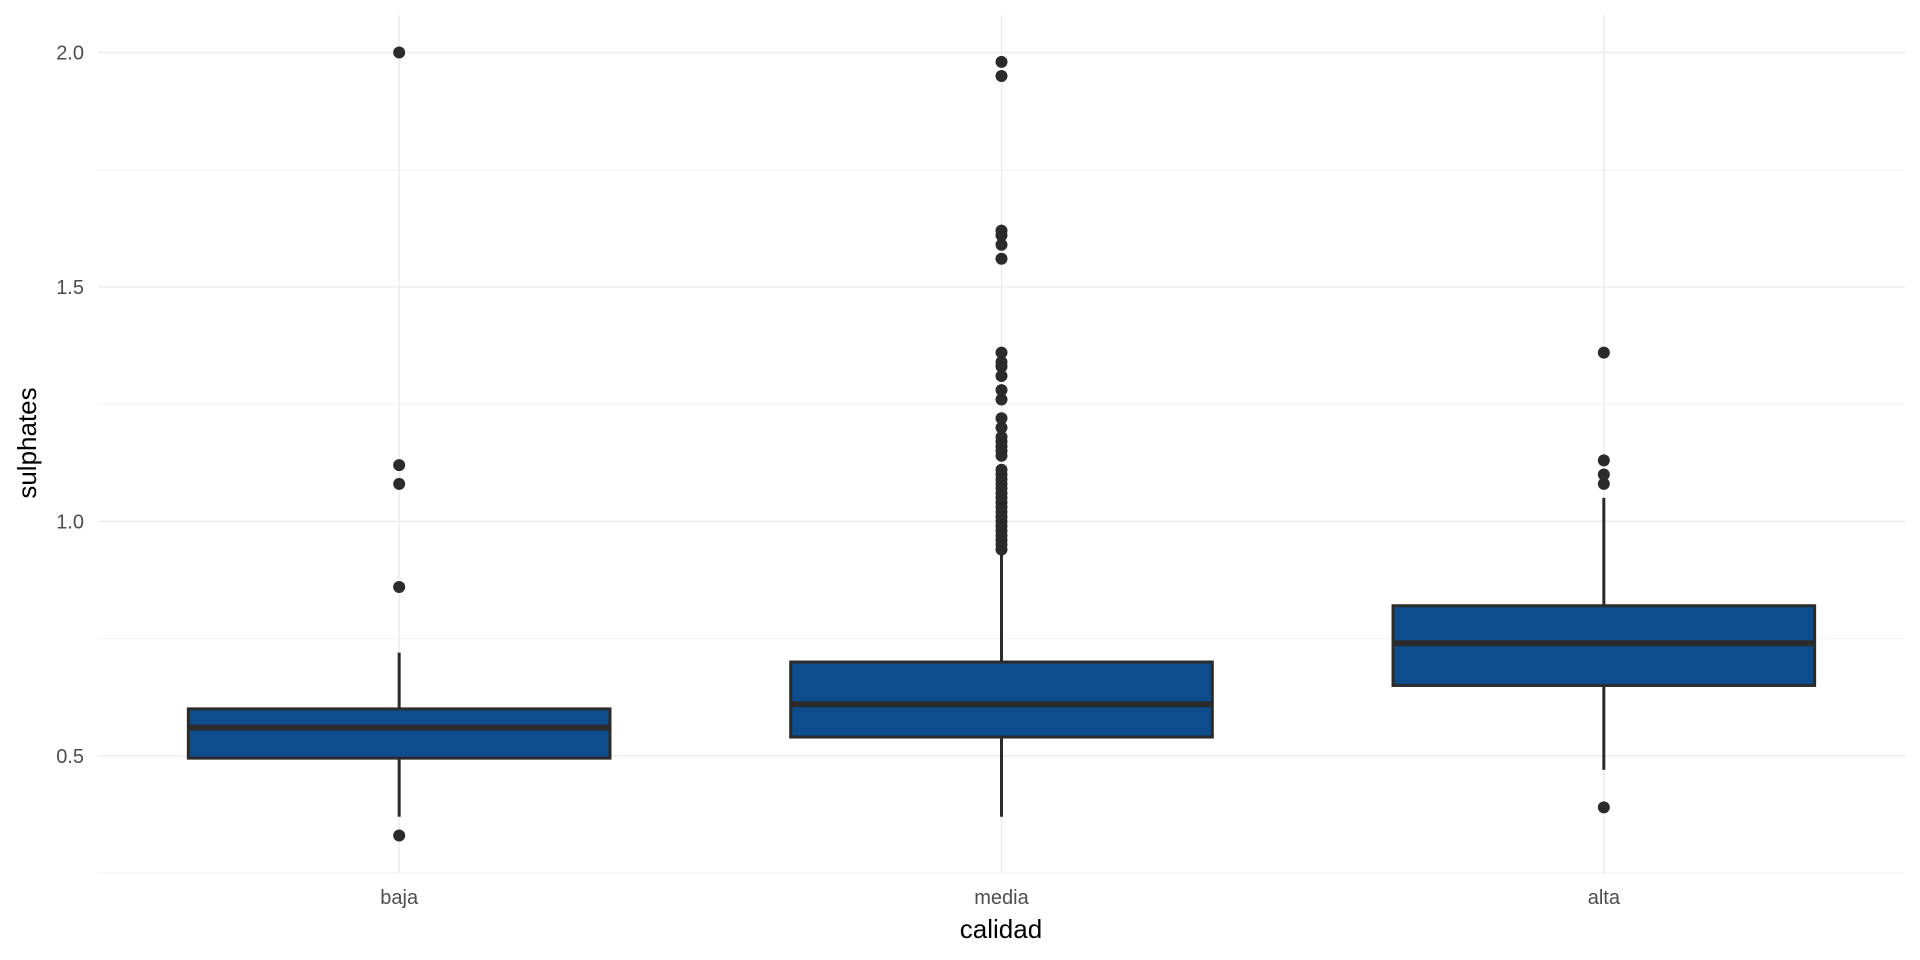  What do you see at coordinates (27, 442) in the screenshot?
I see `y-axis-title: sulphates` at bounding box center [27, 442].